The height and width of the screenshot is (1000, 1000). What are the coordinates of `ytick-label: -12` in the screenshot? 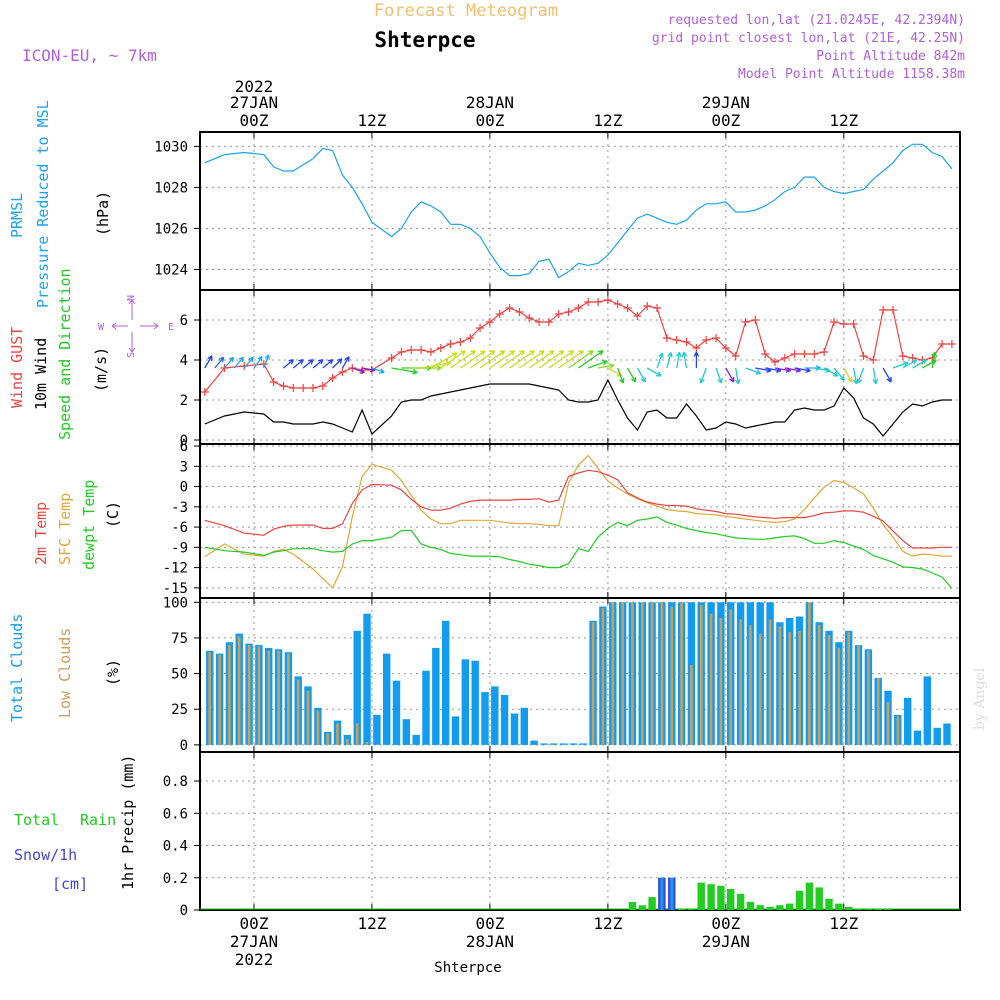 It's located at (175, 569).